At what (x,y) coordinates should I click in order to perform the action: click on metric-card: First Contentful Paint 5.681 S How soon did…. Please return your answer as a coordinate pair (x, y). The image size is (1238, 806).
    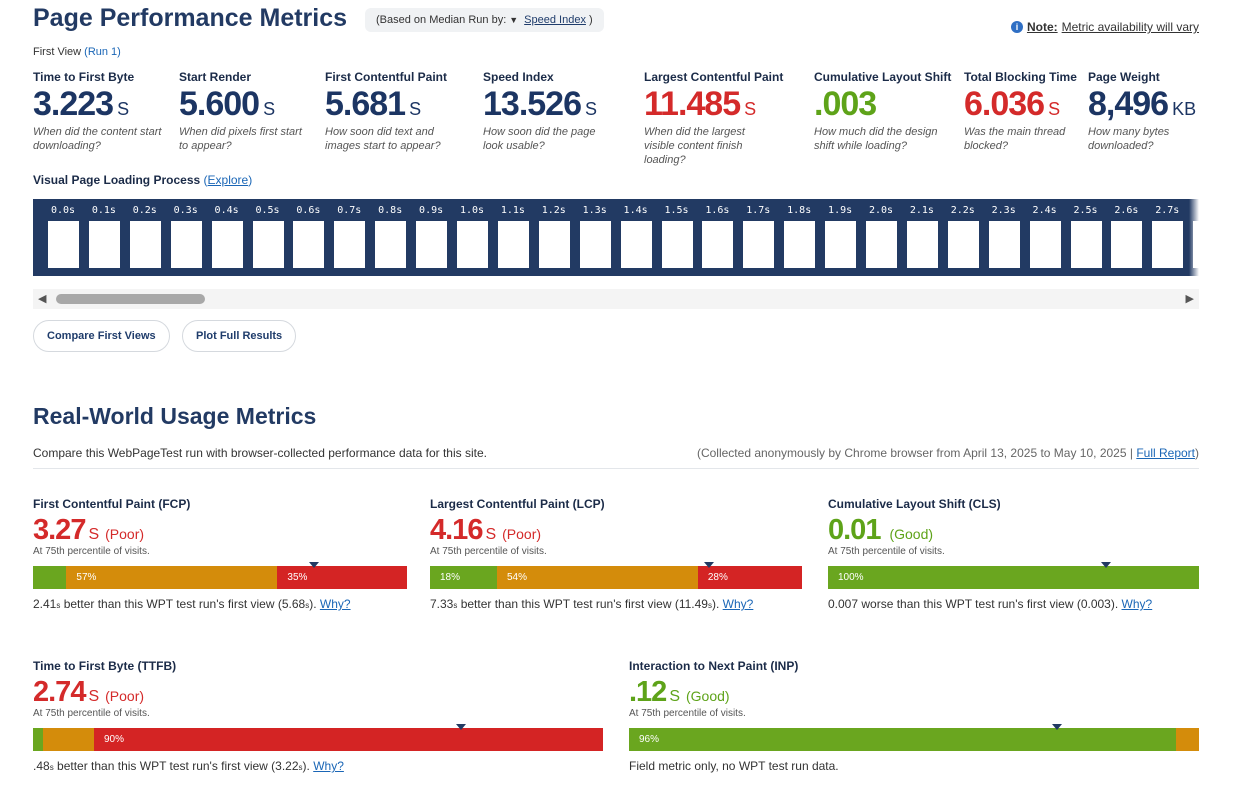
    Looking at the image, I should click on (390, 111).